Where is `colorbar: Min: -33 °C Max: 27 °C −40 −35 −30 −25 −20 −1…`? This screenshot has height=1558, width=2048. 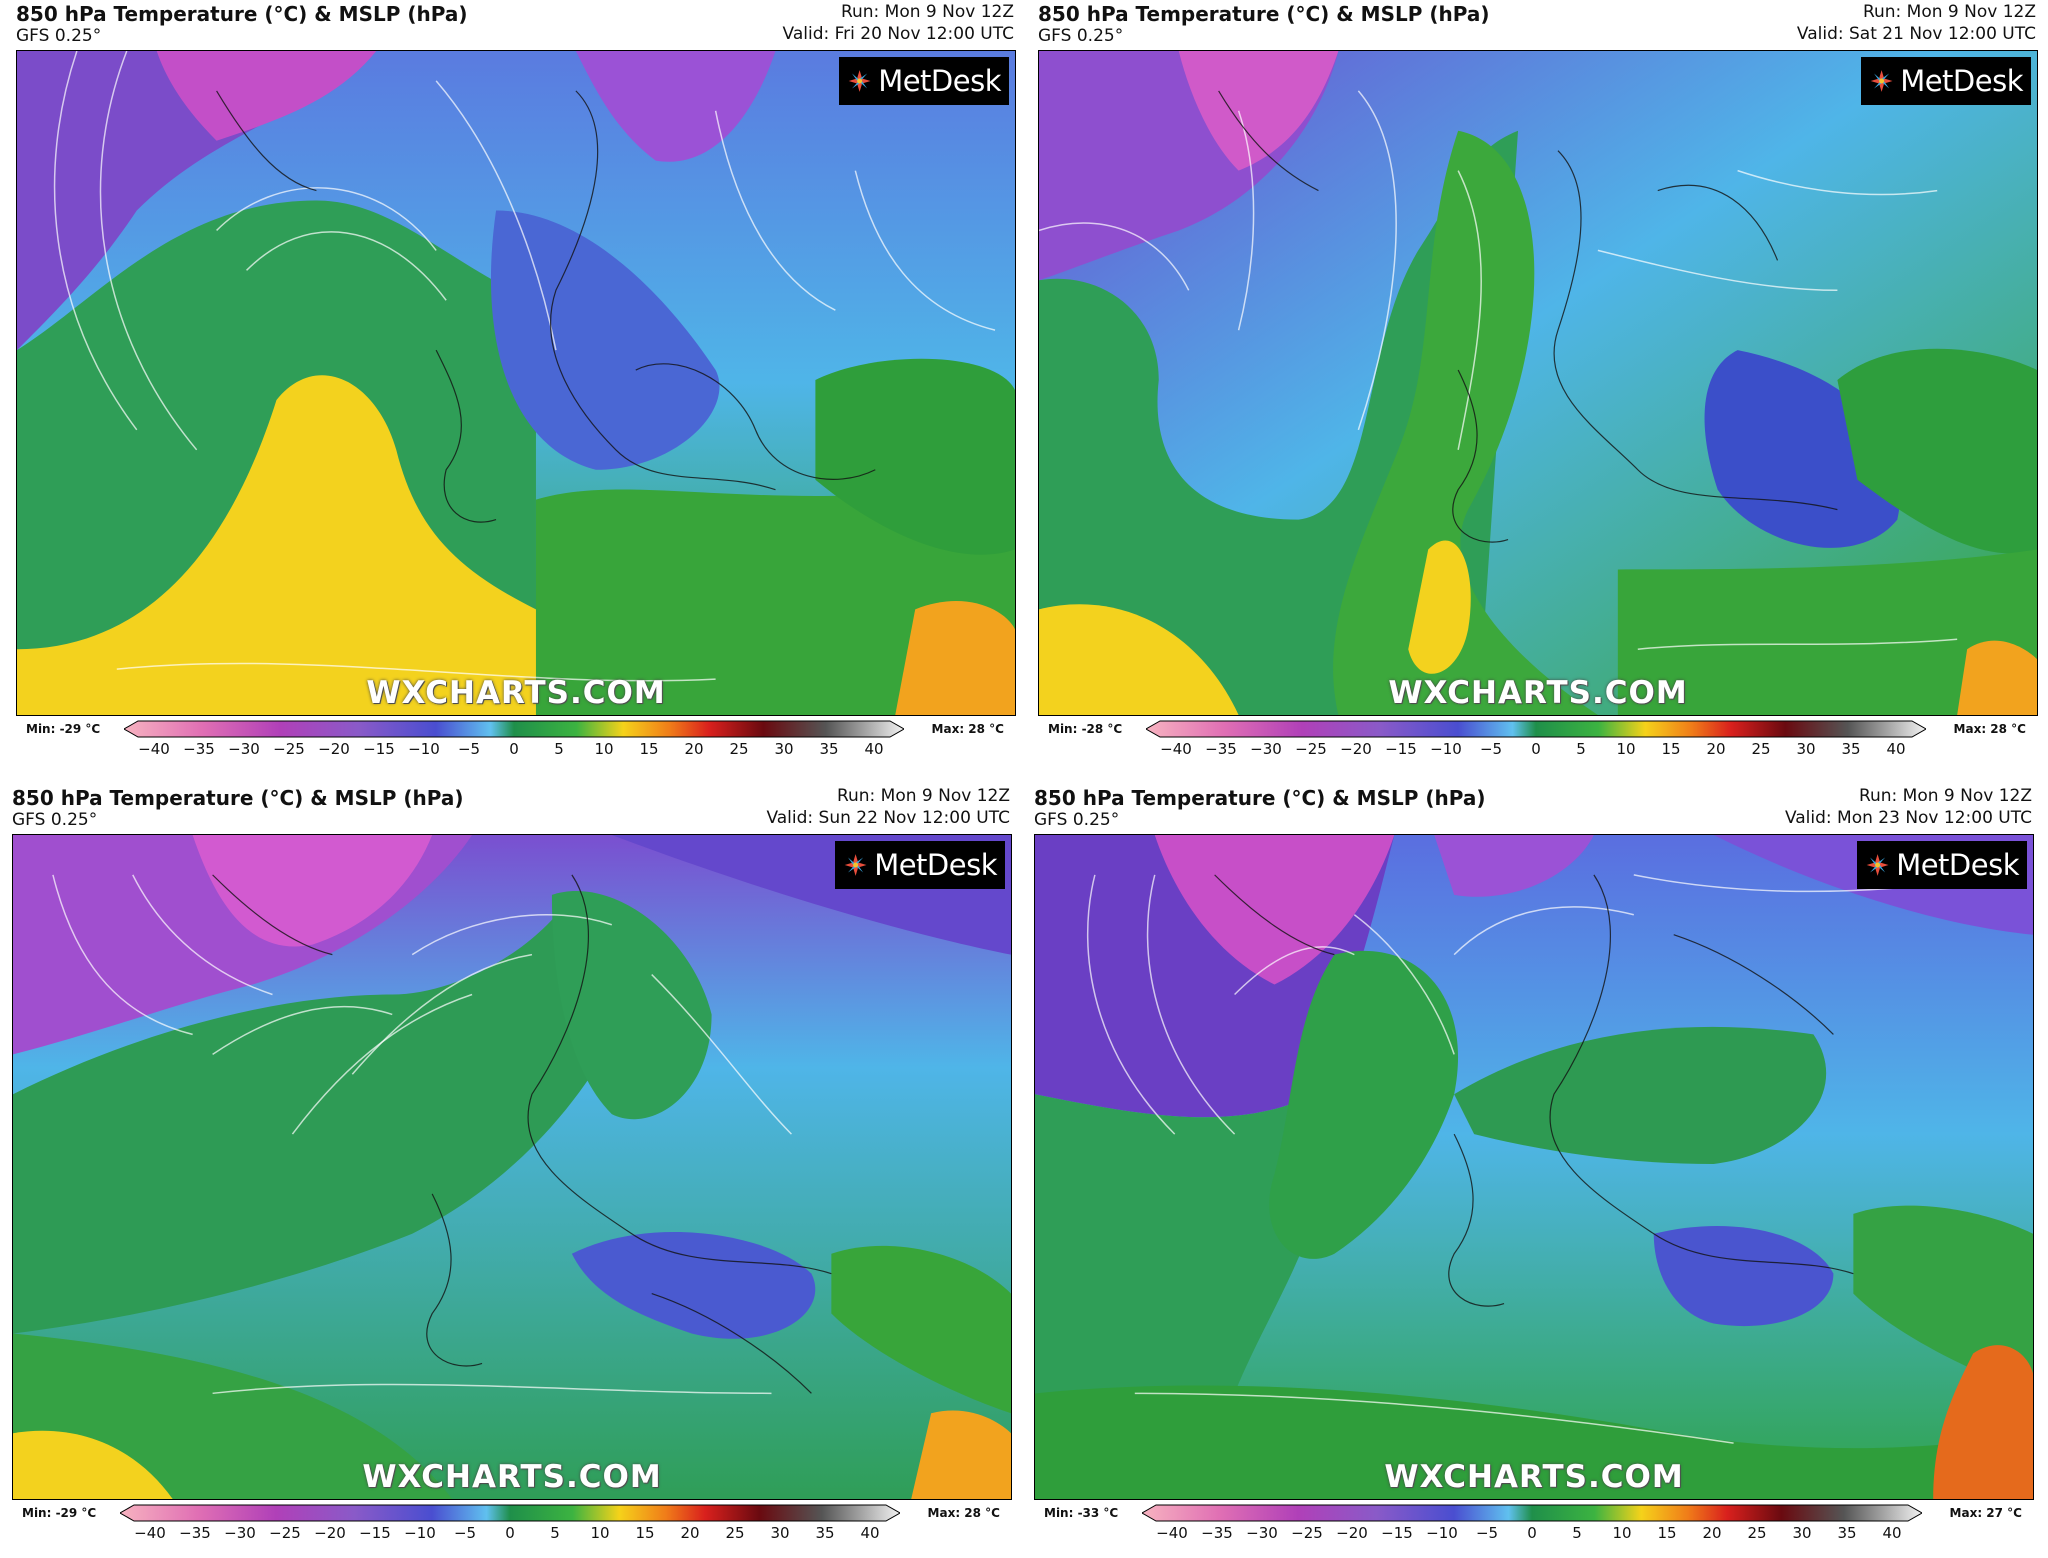 colorbar: Min: -33 °C Max: 27 °C −40 −35 −30 −25 −20 −1… is located at coordinates (1533, 1524).